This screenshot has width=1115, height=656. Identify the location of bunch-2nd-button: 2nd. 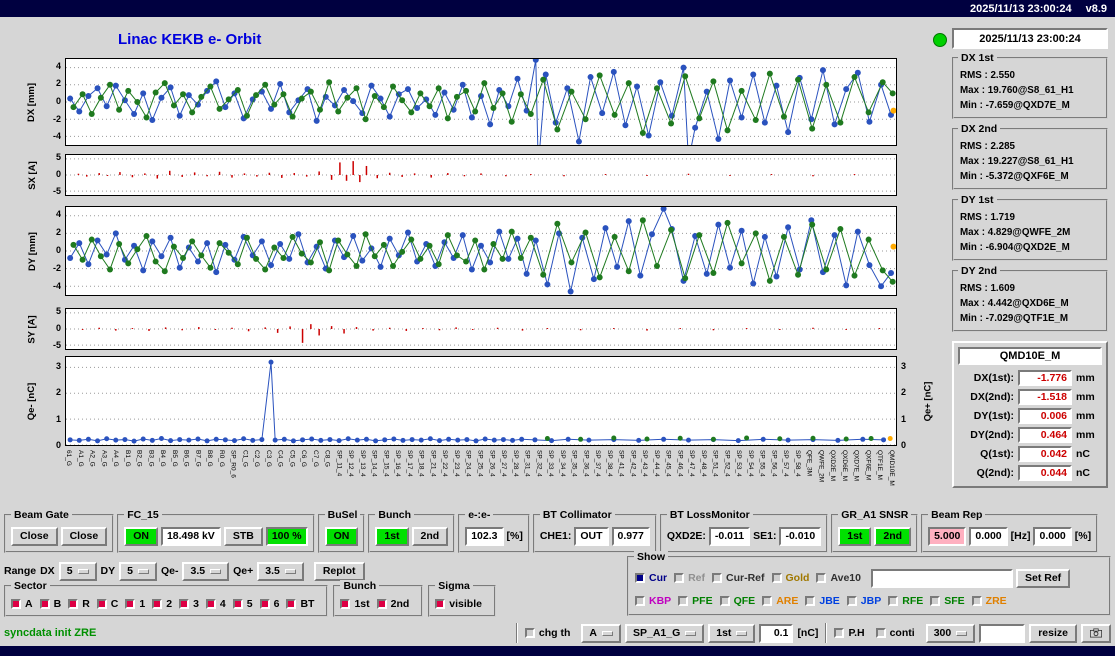
(430, 536).